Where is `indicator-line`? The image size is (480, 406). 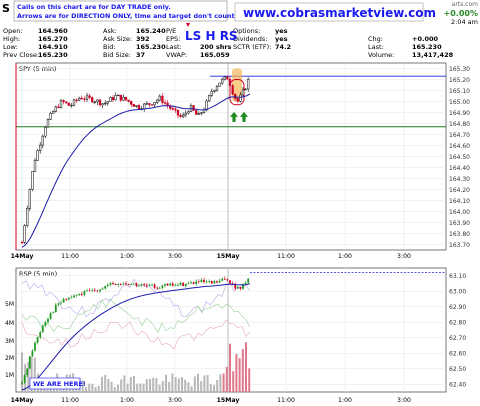 indicator-line is located at coordinates (136, 315).